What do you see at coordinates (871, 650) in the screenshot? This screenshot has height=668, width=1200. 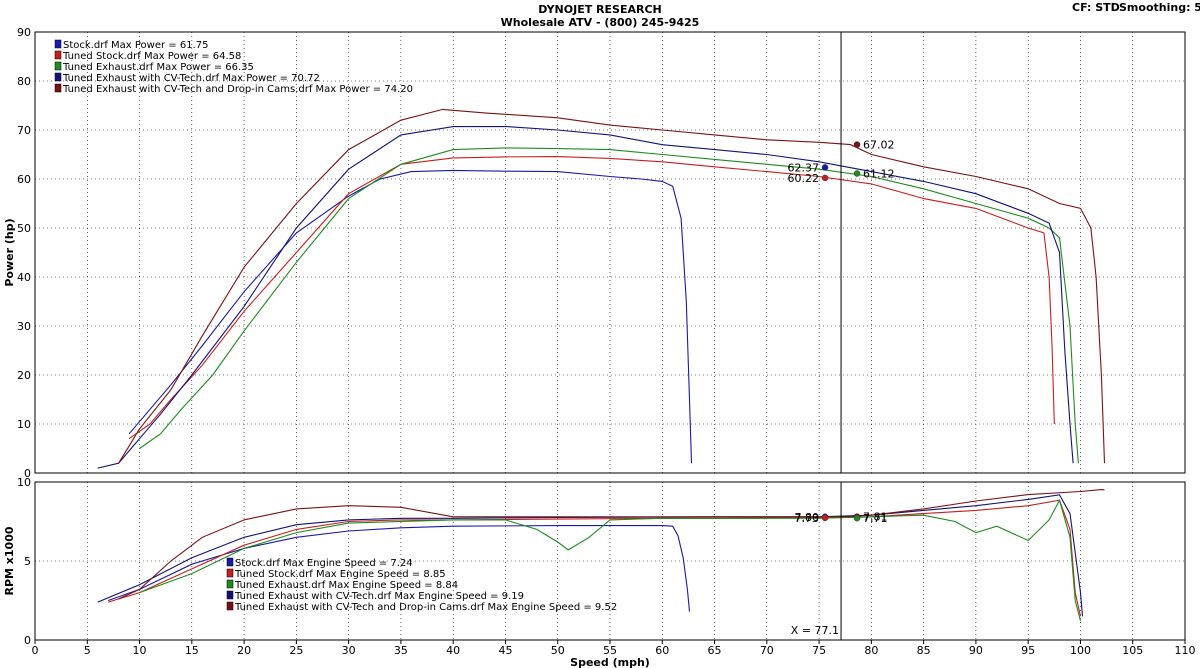 I see `x-tick-label: 80` at bounding box center [871, 650].